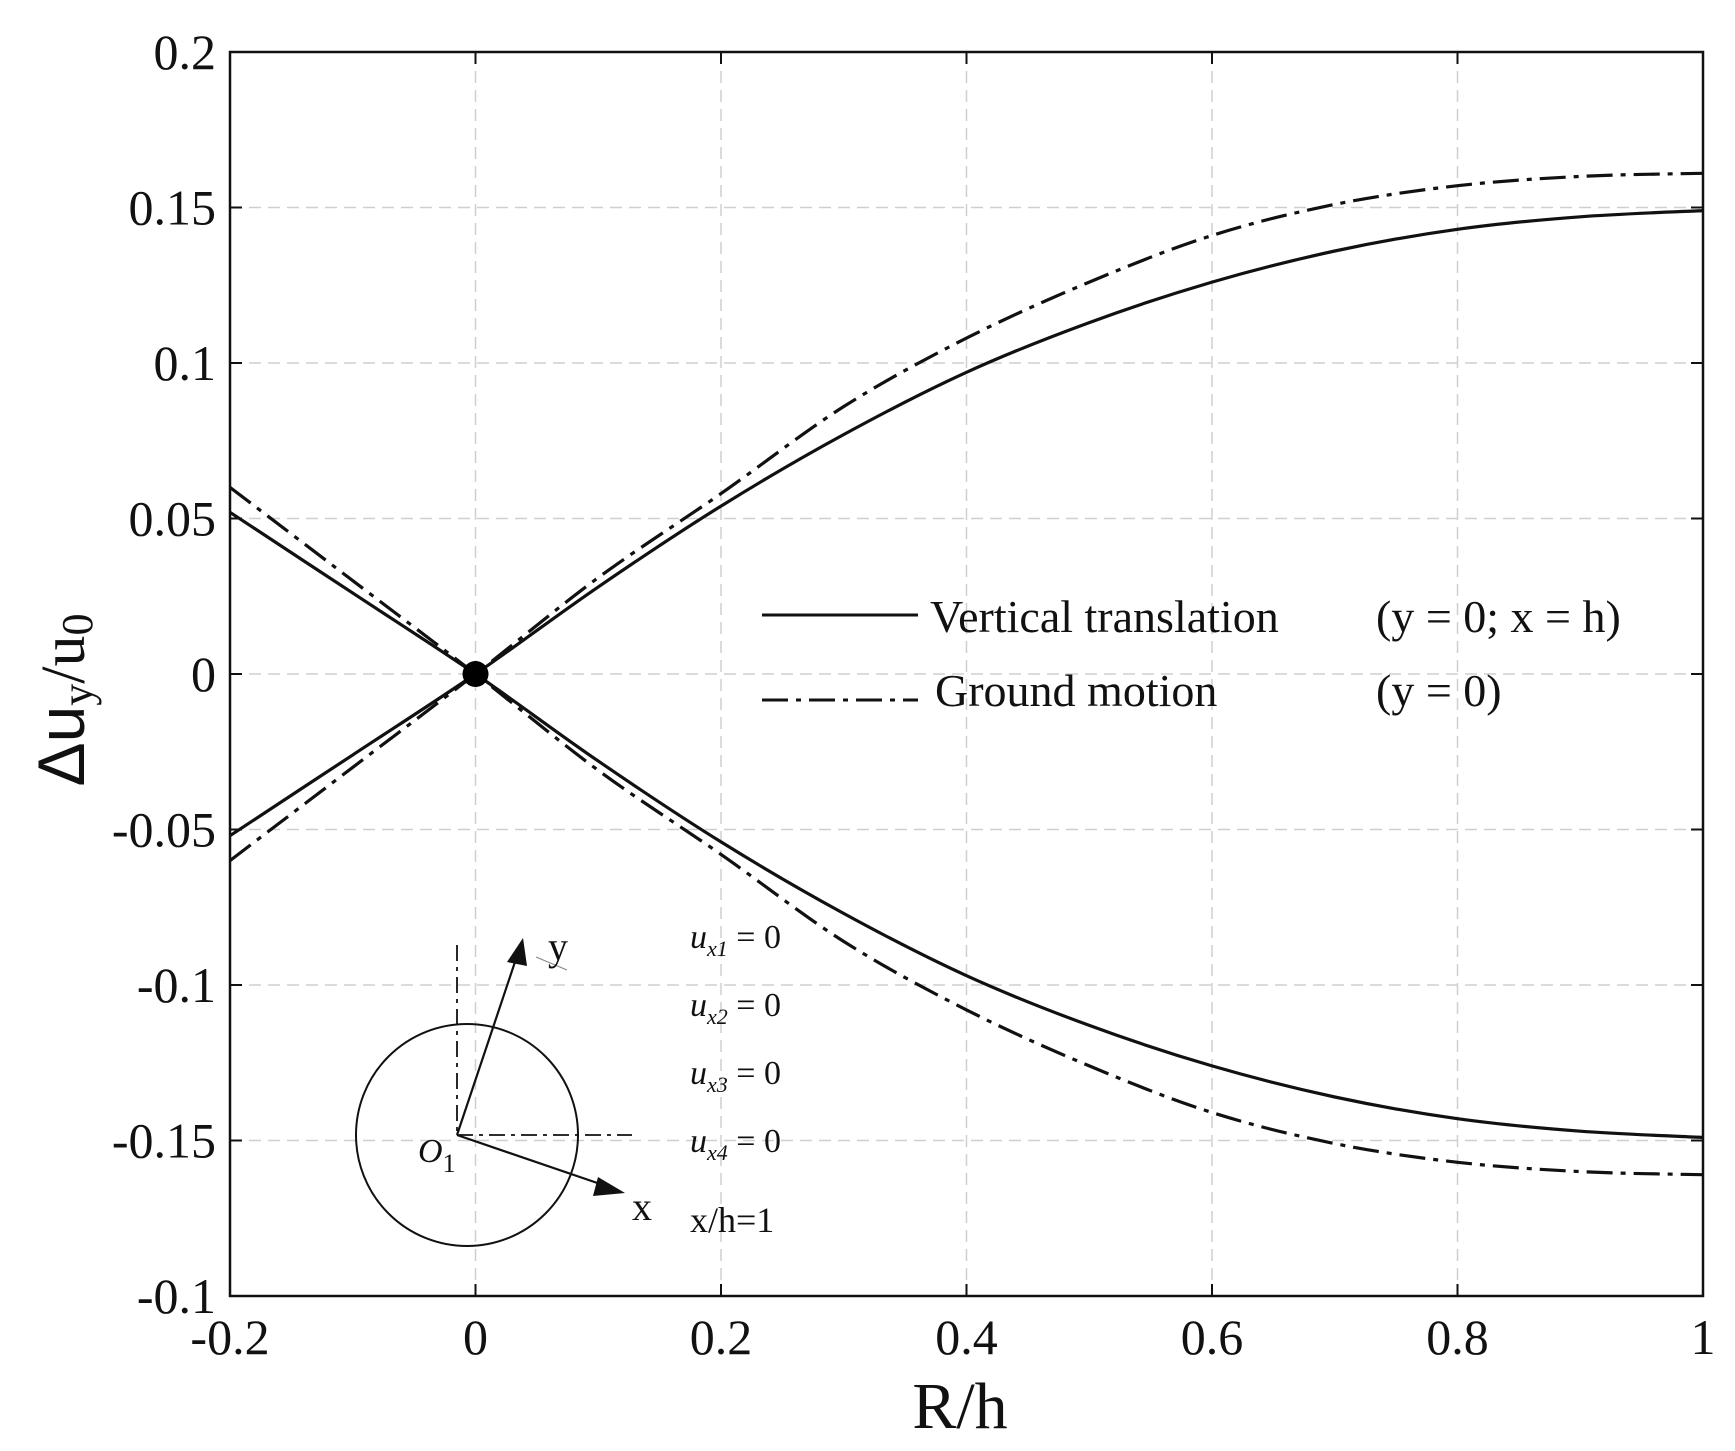 The image size is (1735, 1451). What do you see at coordinates (517, 952) in the screenshot?
I see `inset-y-arrowhead` at bounding box center [517, 952].